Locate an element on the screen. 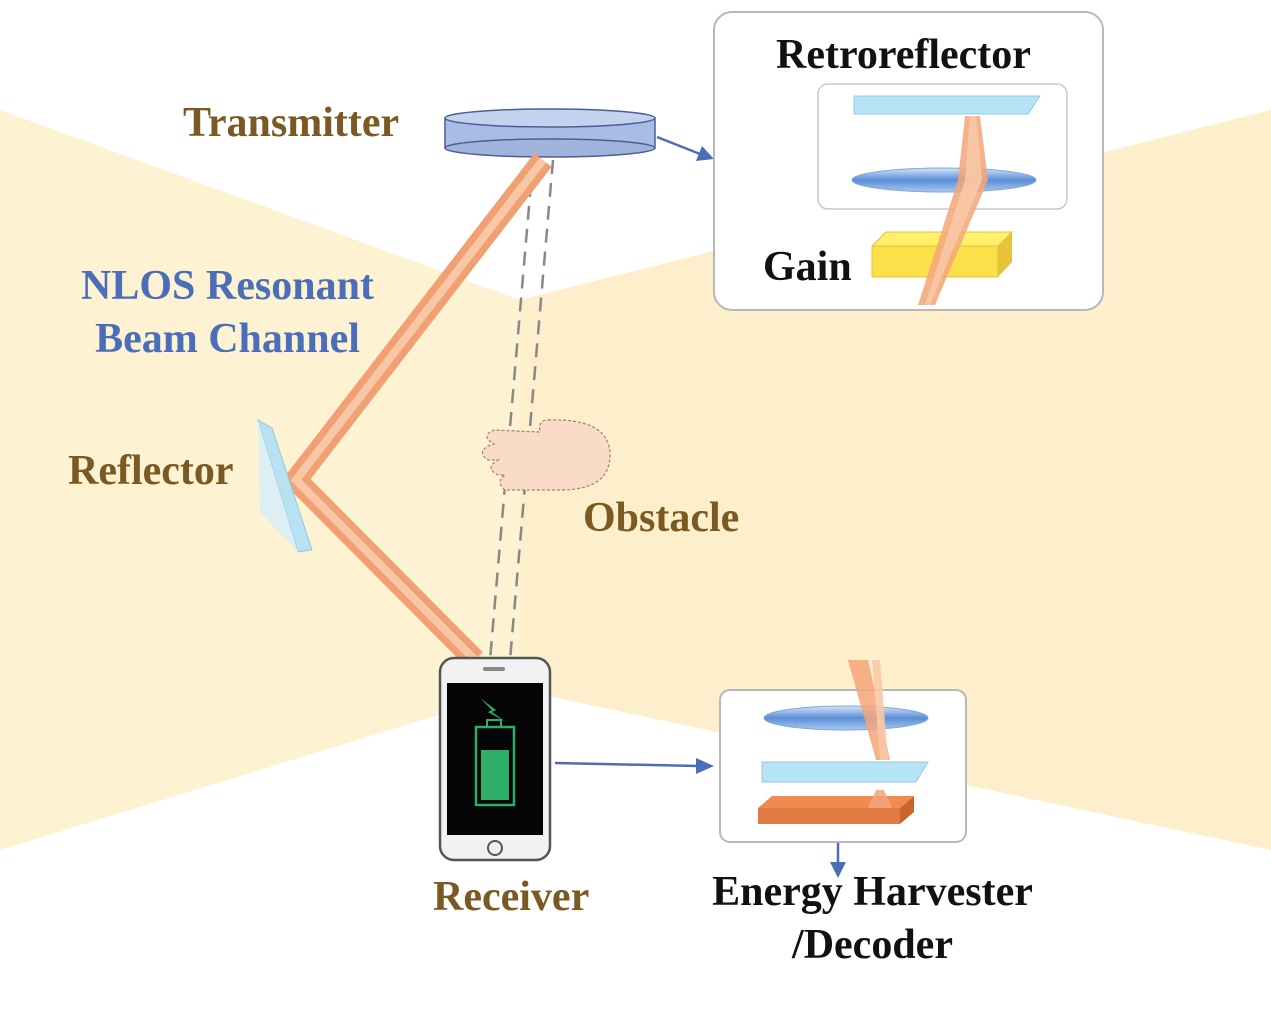  harvester-label-line2: /Decoder is located at coordinates (872, 945).